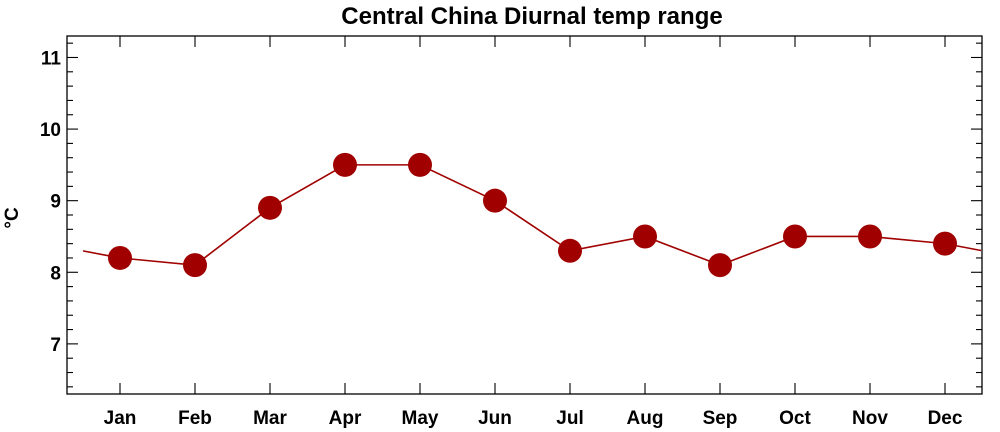  I want to click on x-tick-label: Jun, so click(495, 418).